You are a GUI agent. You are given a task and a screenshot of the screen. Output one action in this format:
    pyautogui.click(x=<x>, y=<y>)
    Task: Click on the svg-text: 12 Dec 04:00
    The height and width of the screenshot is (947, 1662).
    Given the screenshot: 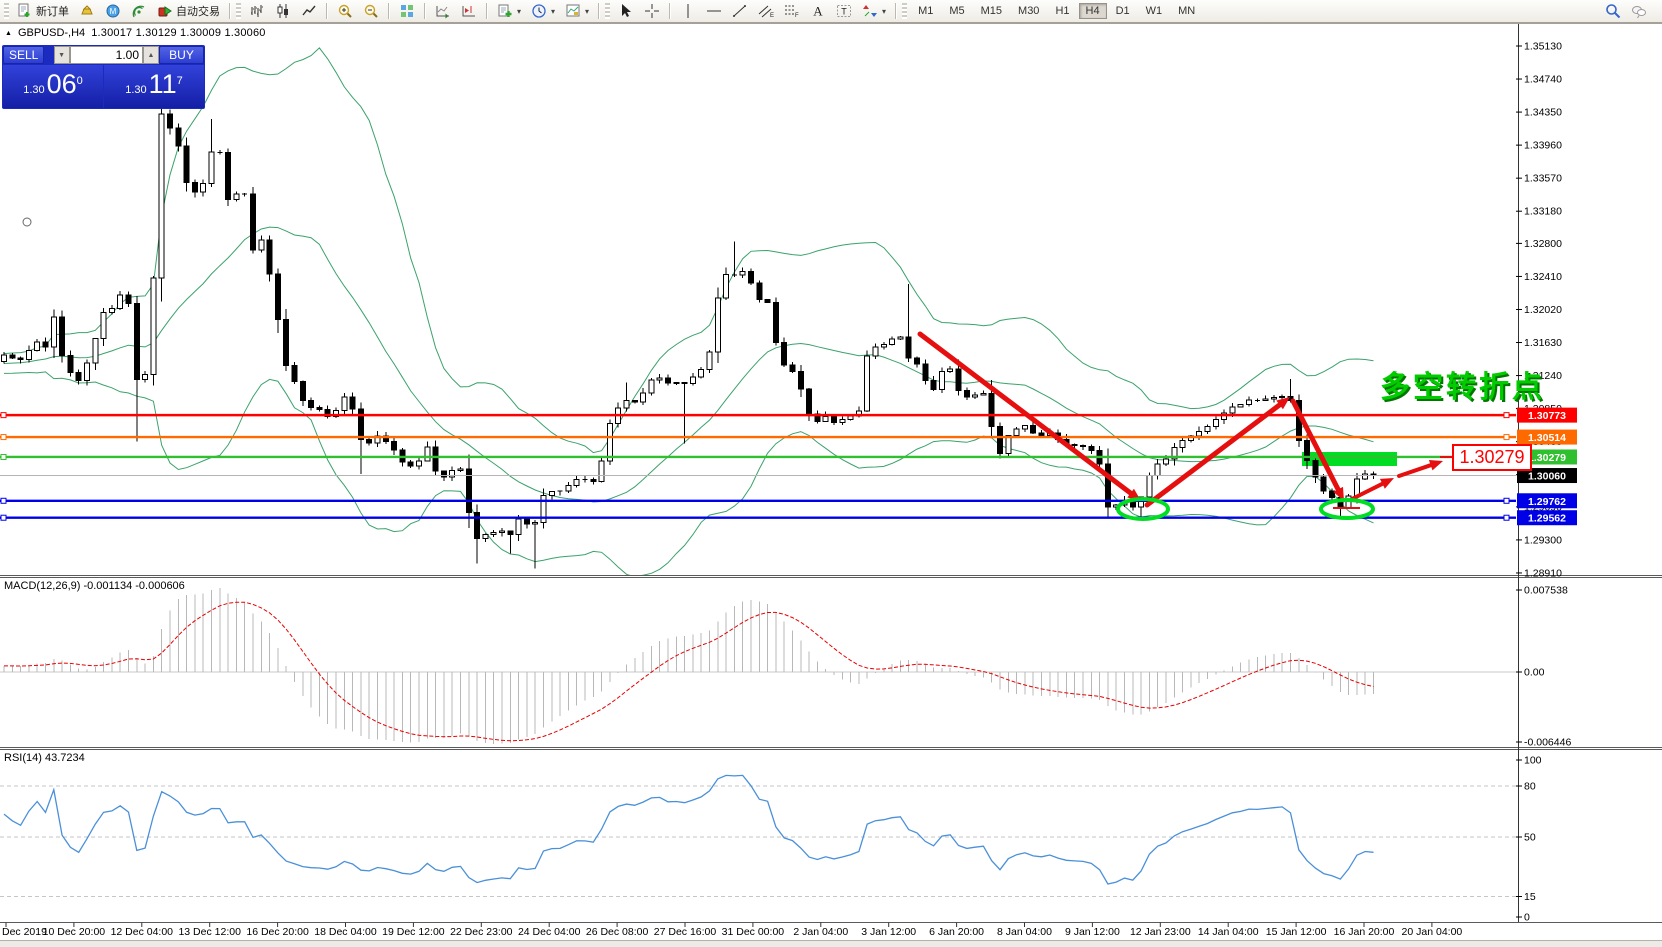 What is the action you would take?
    pyautogui.click(x=142, y=932)
    